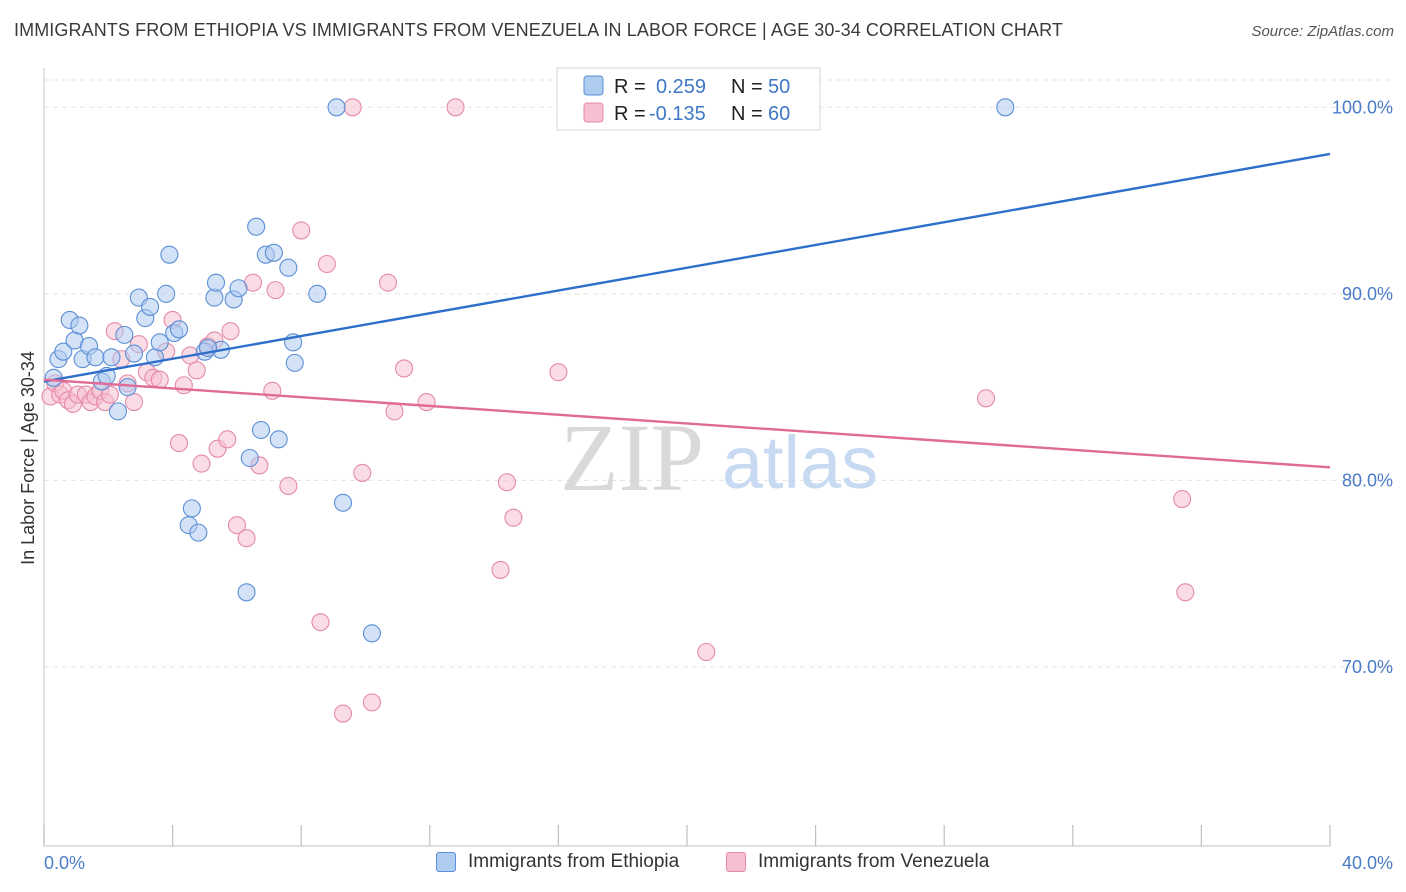 The height and width of the screenshot is (892, 1406). I want to click on correlation-legend: R = 0.259 N = 50 R = -0.135 N = 60, so click(688, 99).